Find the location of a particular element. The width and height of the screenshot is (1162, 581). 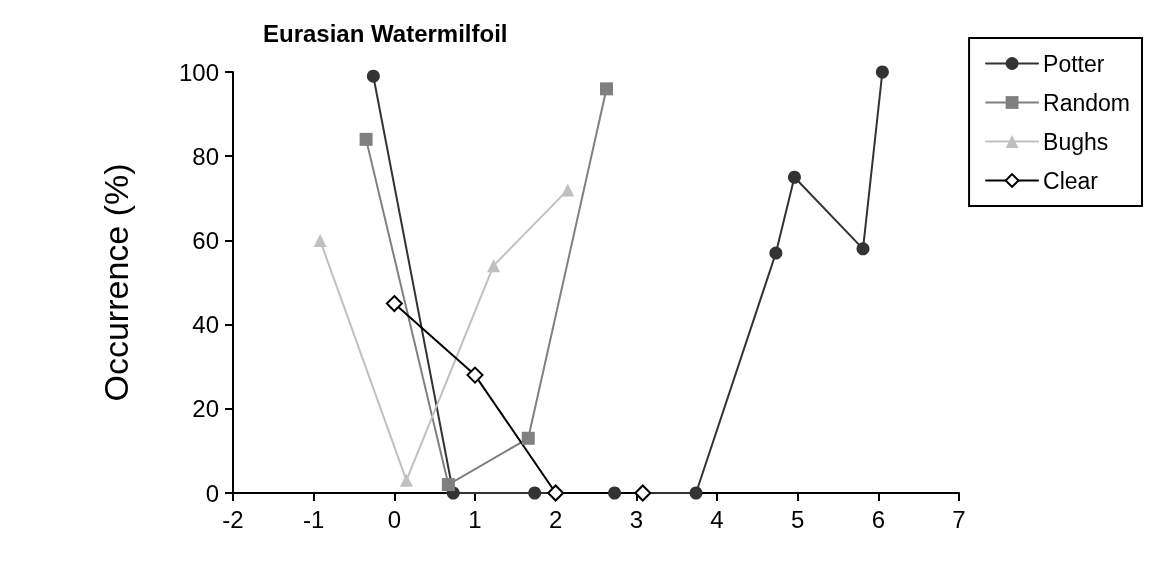

y-tick-label: 40 is located at coordinates (205, 325).